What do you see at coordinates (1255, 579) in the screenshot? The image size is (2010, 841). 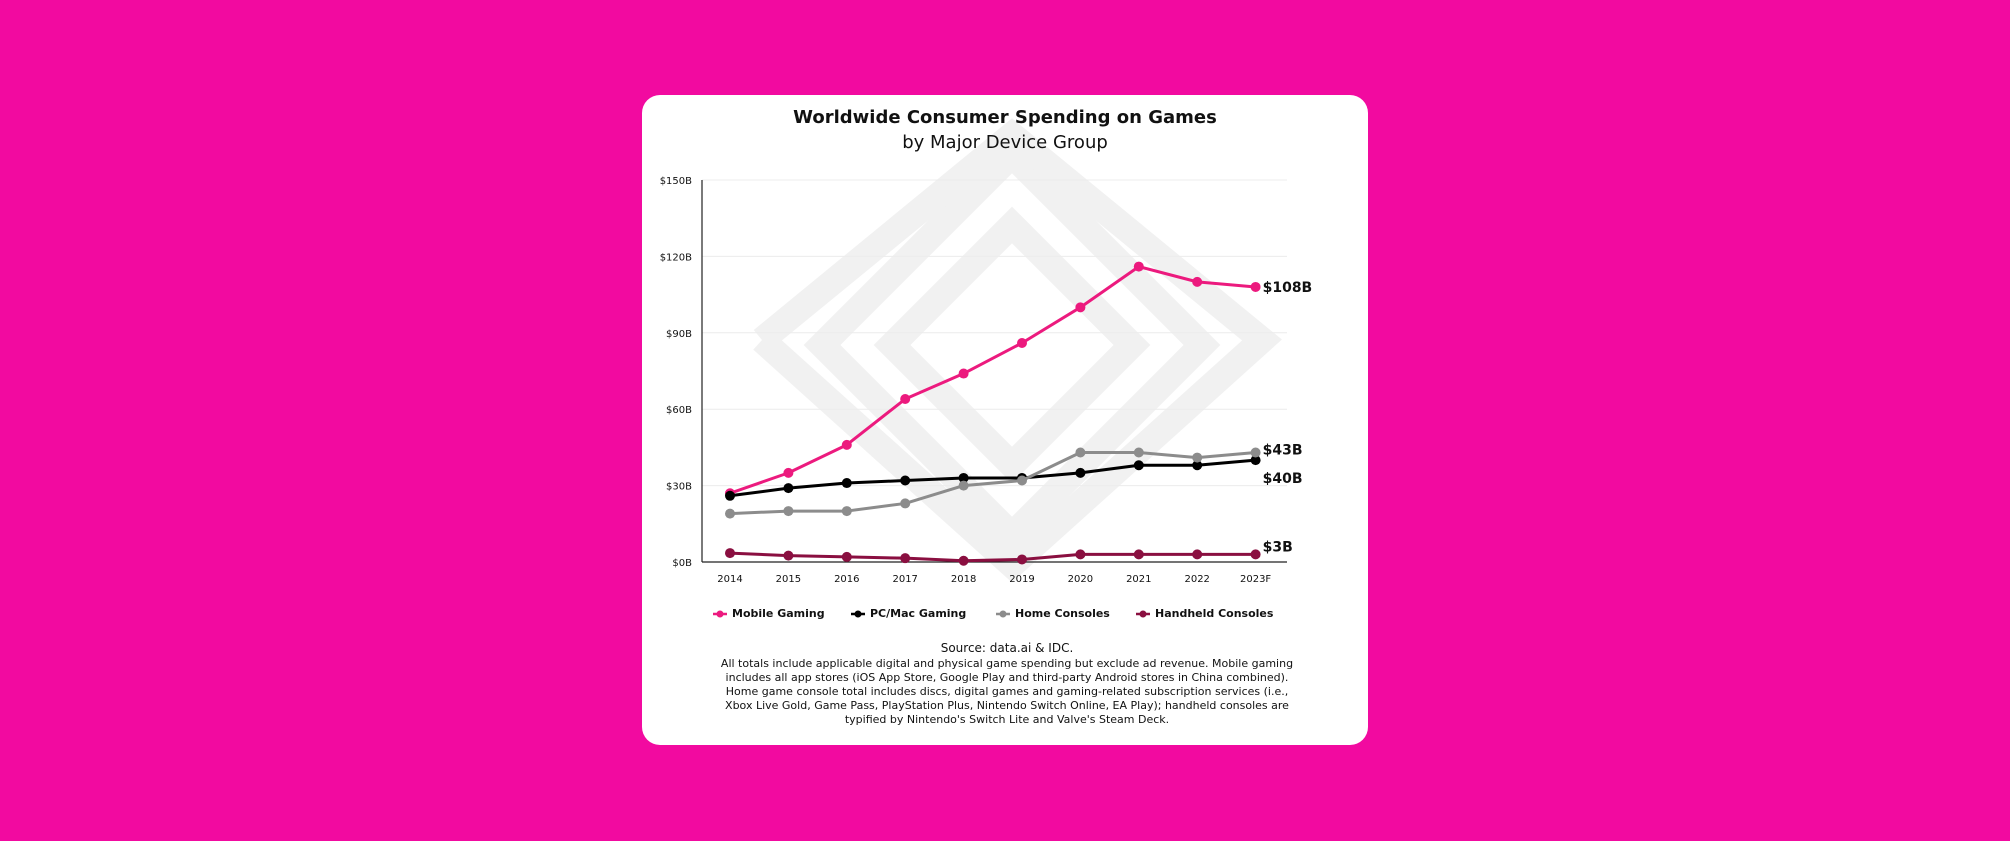 I see `x-tick-label: 2023F` at bounding box center [1255, 579].